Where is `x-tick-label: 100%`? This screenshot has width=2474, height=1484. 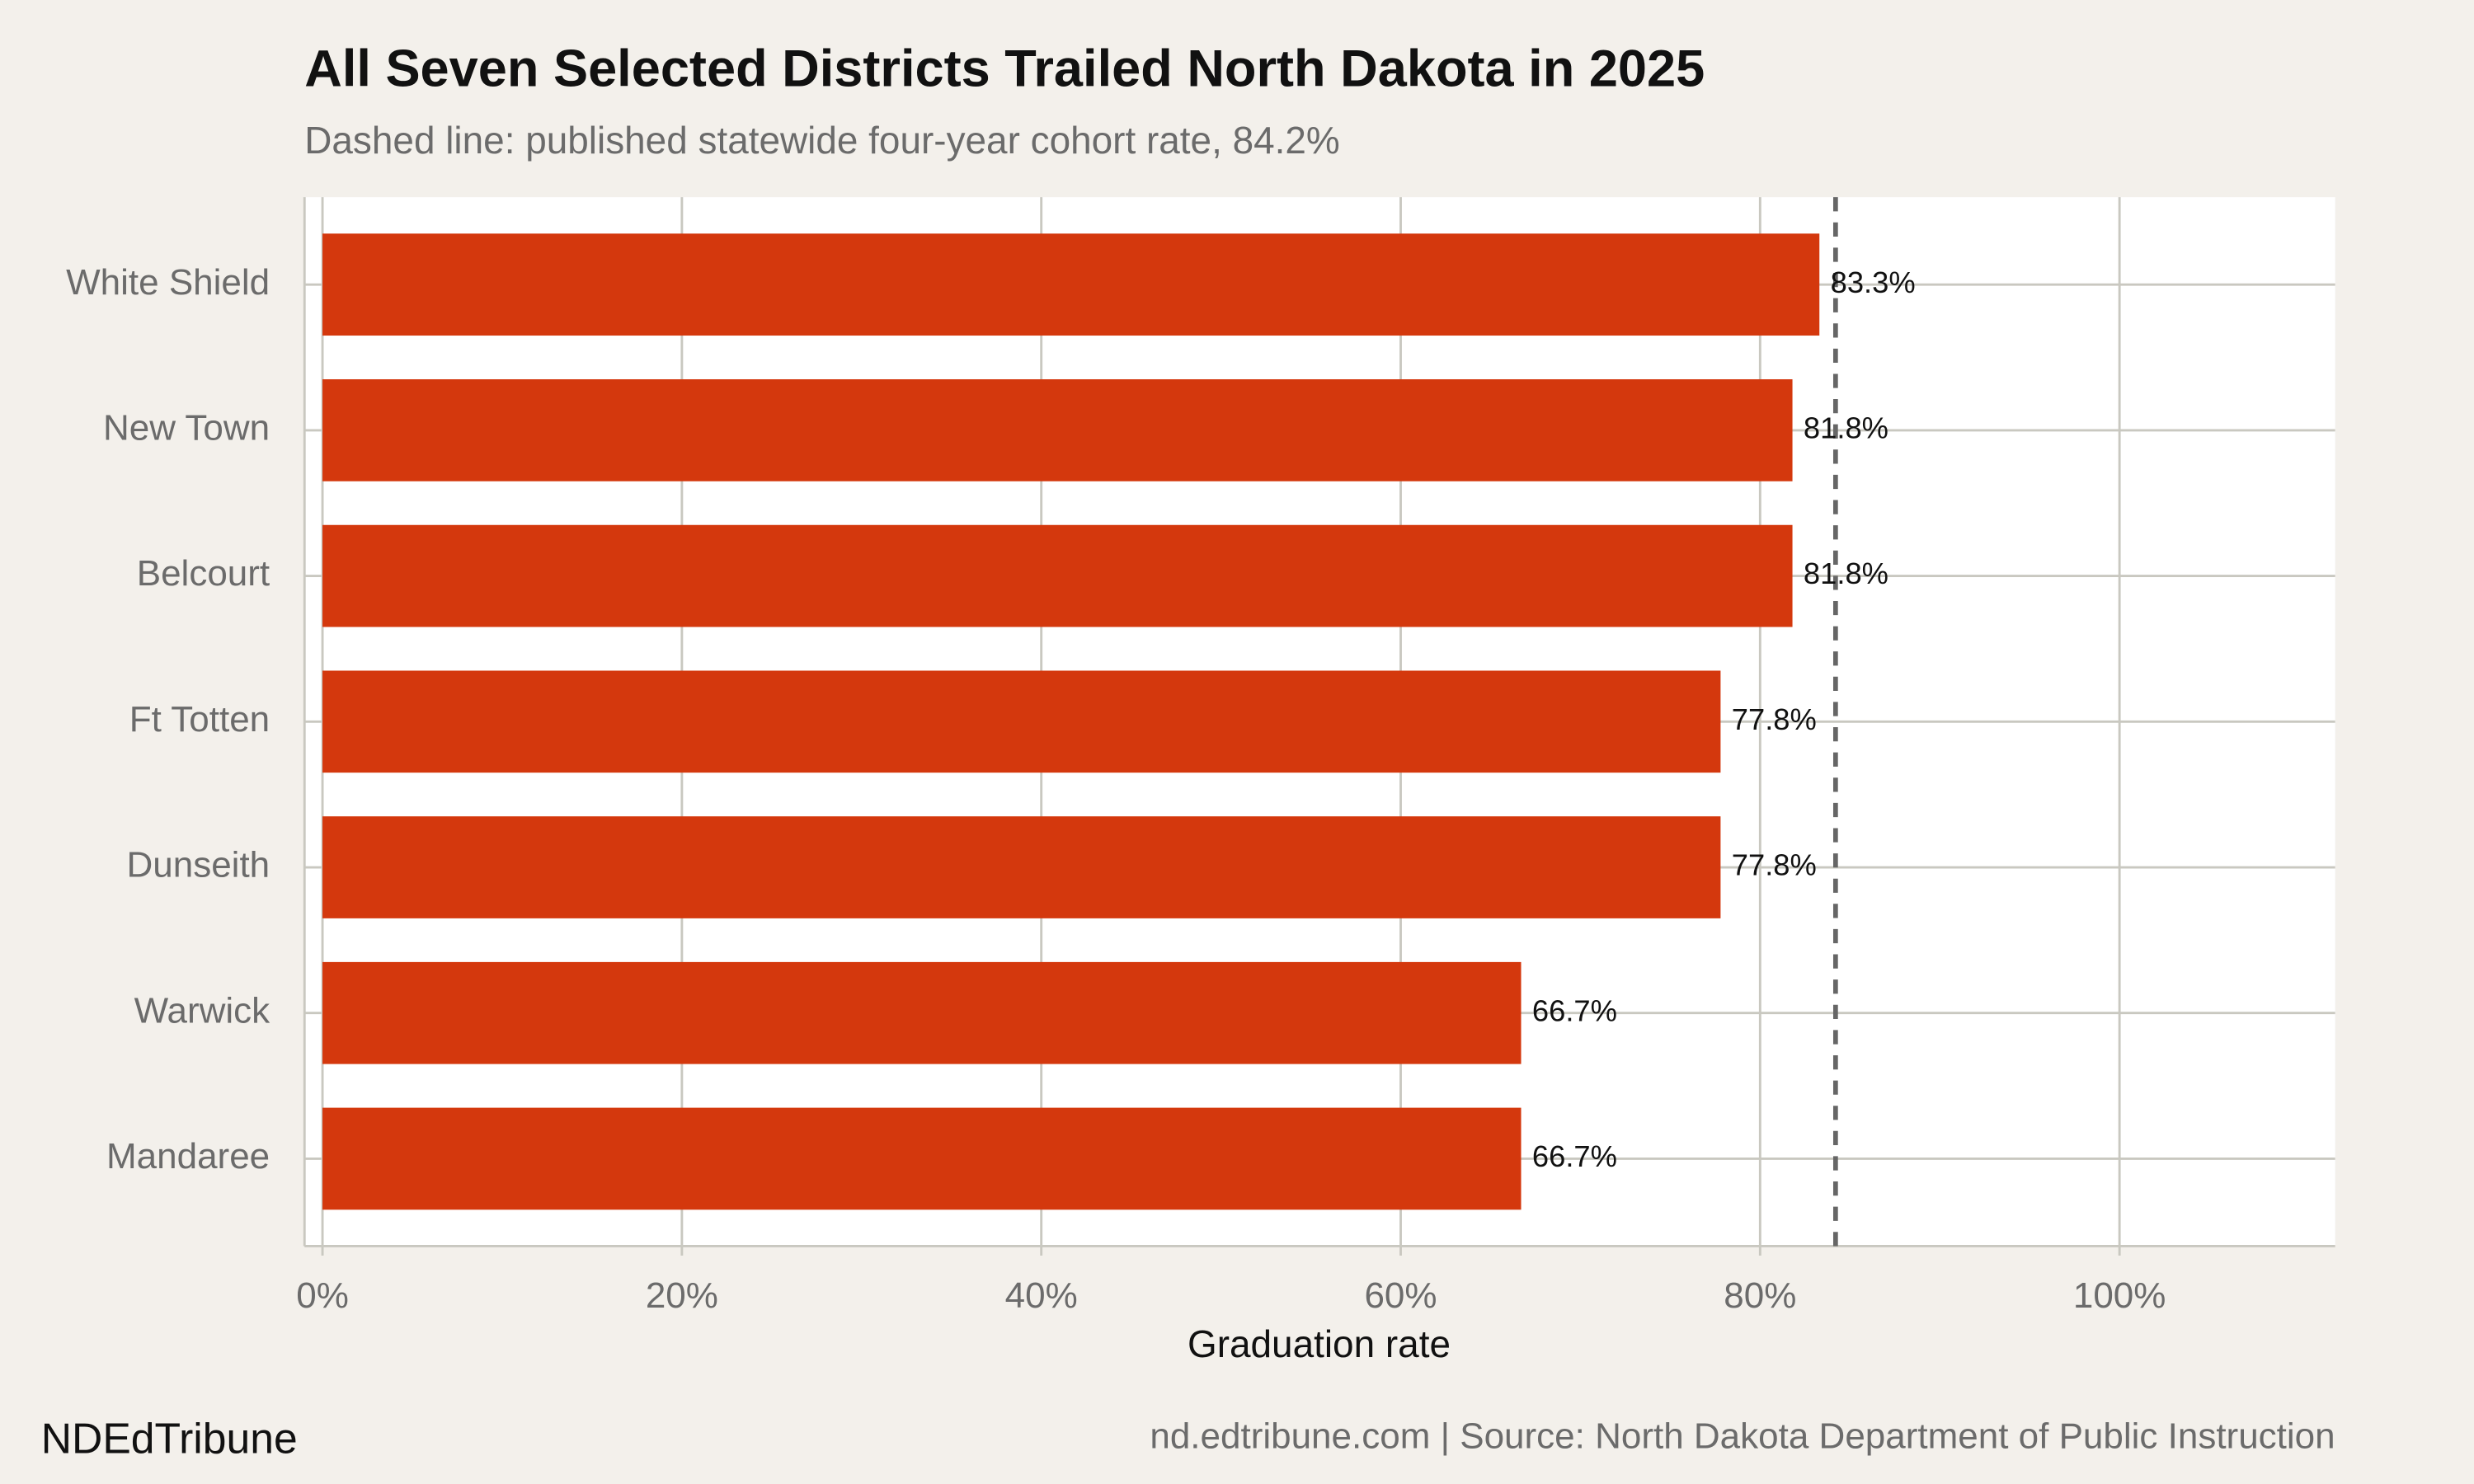
x-tick-label: 100% is located at coordinates (2119, 1295).